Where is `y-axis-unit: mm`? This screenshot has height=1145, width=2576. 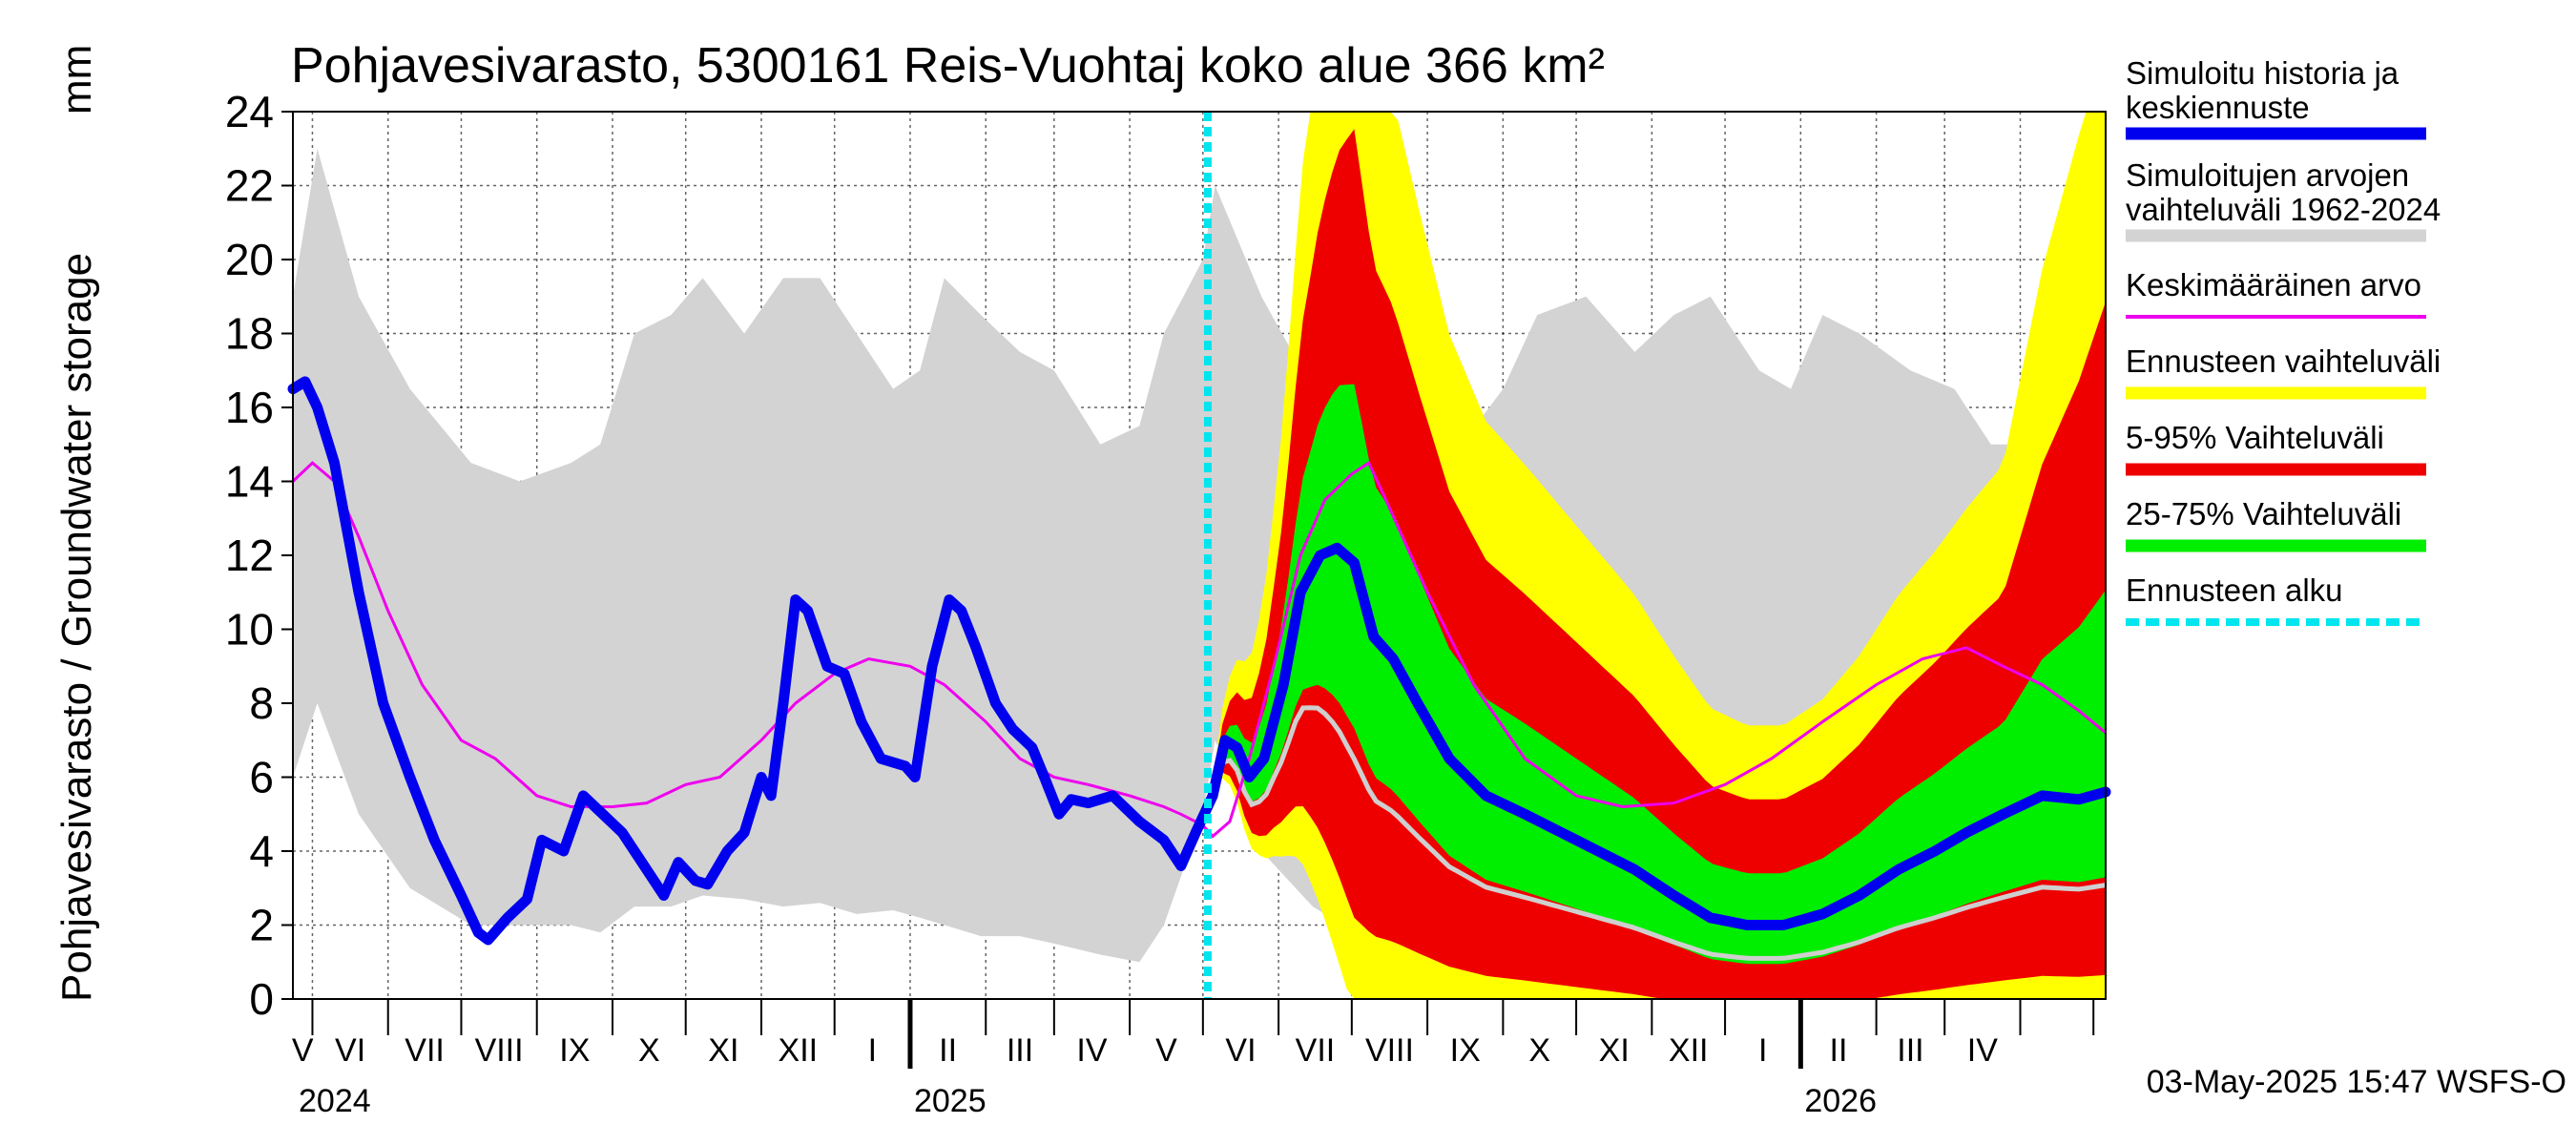
y-axis-unit: mm is located at coordinates (76, 79).